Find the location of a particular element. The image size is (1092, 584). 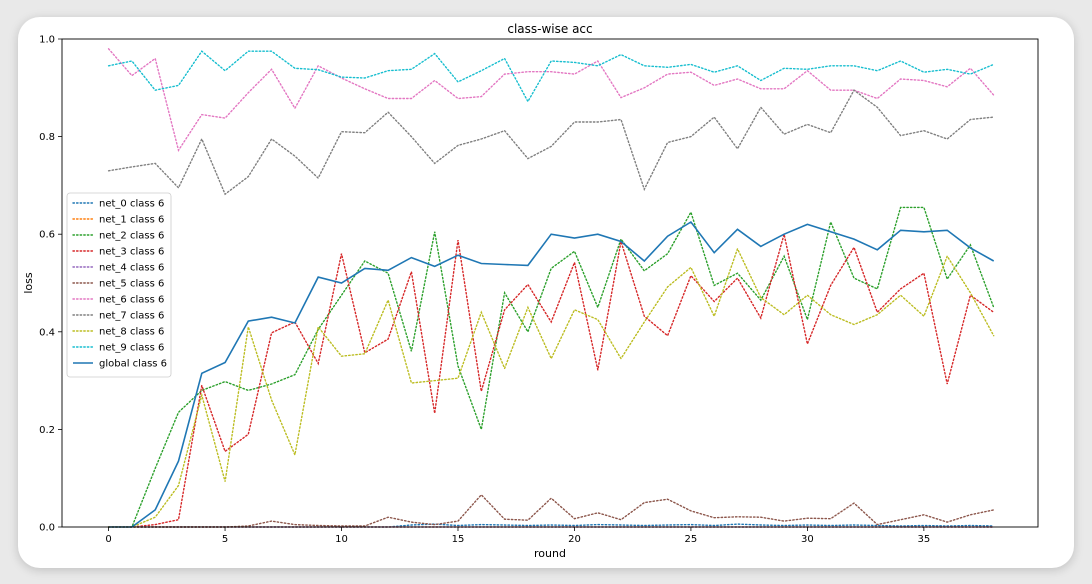

y-tick-label: 1.0 is located at coordinates (47, 40).